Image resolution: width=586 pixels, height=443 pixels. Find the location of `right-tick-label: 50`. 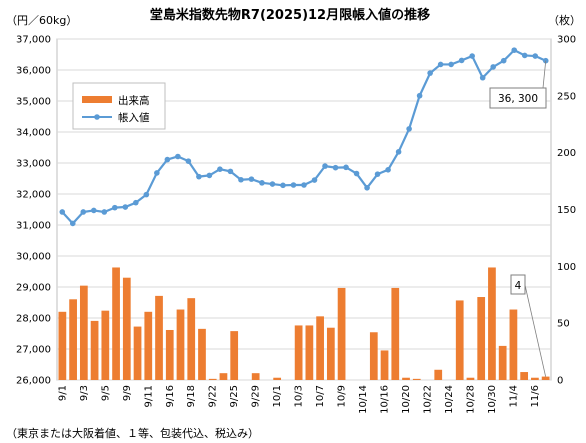

right-tick-label: 50 is located at coordinates (563, 324).